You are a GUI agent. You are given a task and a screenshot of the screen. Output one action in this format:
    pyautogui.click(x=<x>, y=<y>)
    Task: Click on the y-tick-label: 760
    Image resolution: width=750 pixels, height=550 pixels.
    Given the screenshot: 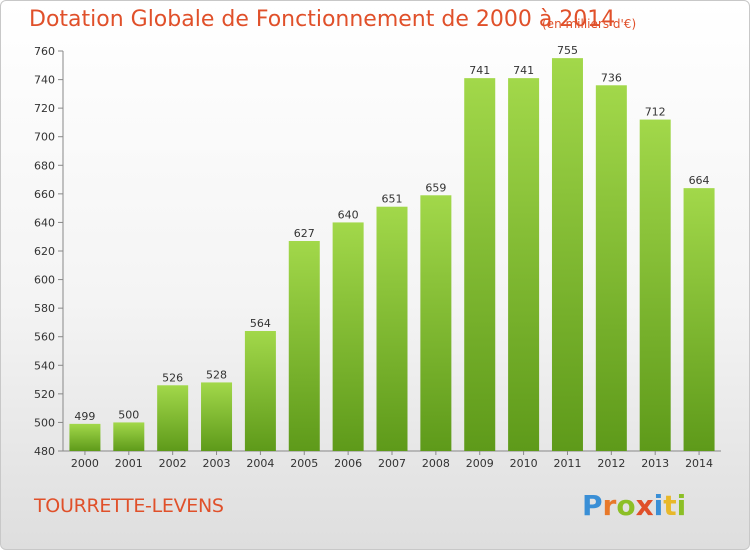 What is the action you would take?
    pyautogui.click(x=44, y=51)
    